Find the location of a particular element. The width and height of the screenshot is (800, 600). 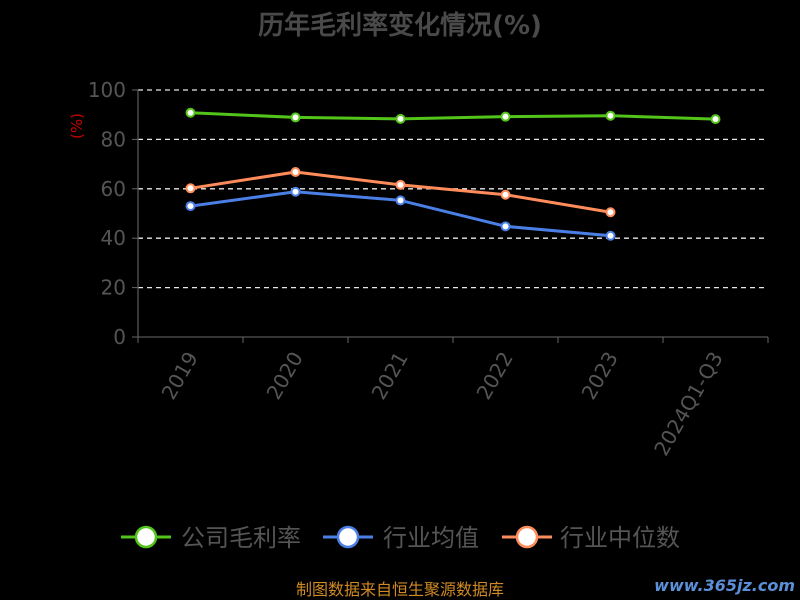

y-tick-label: 100 is located at coordinates (107, 90).